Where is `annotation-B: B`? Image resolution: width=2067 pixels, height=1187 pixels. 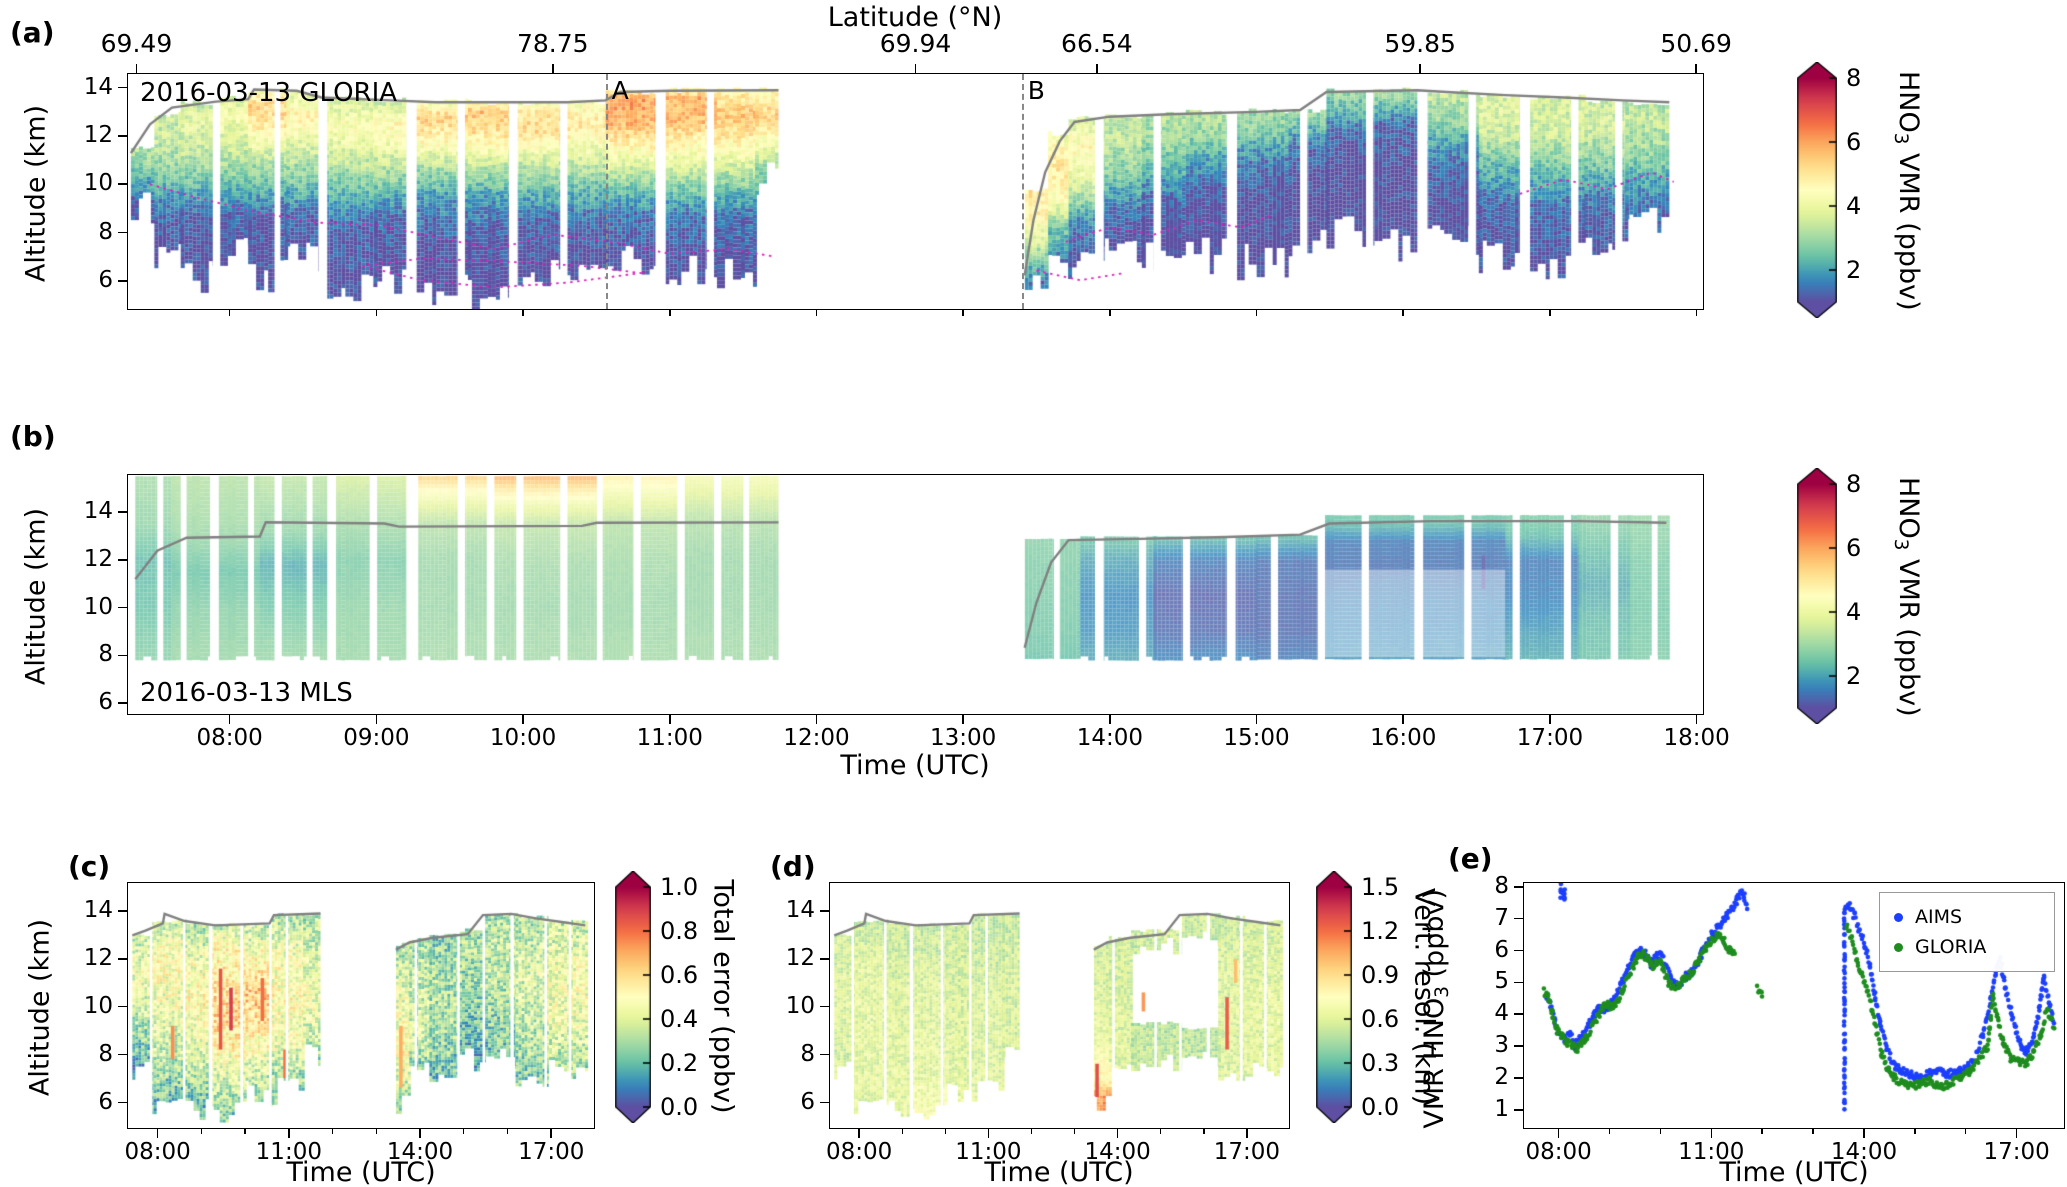 annotation-B: B is located at coordinates (1036, 90).